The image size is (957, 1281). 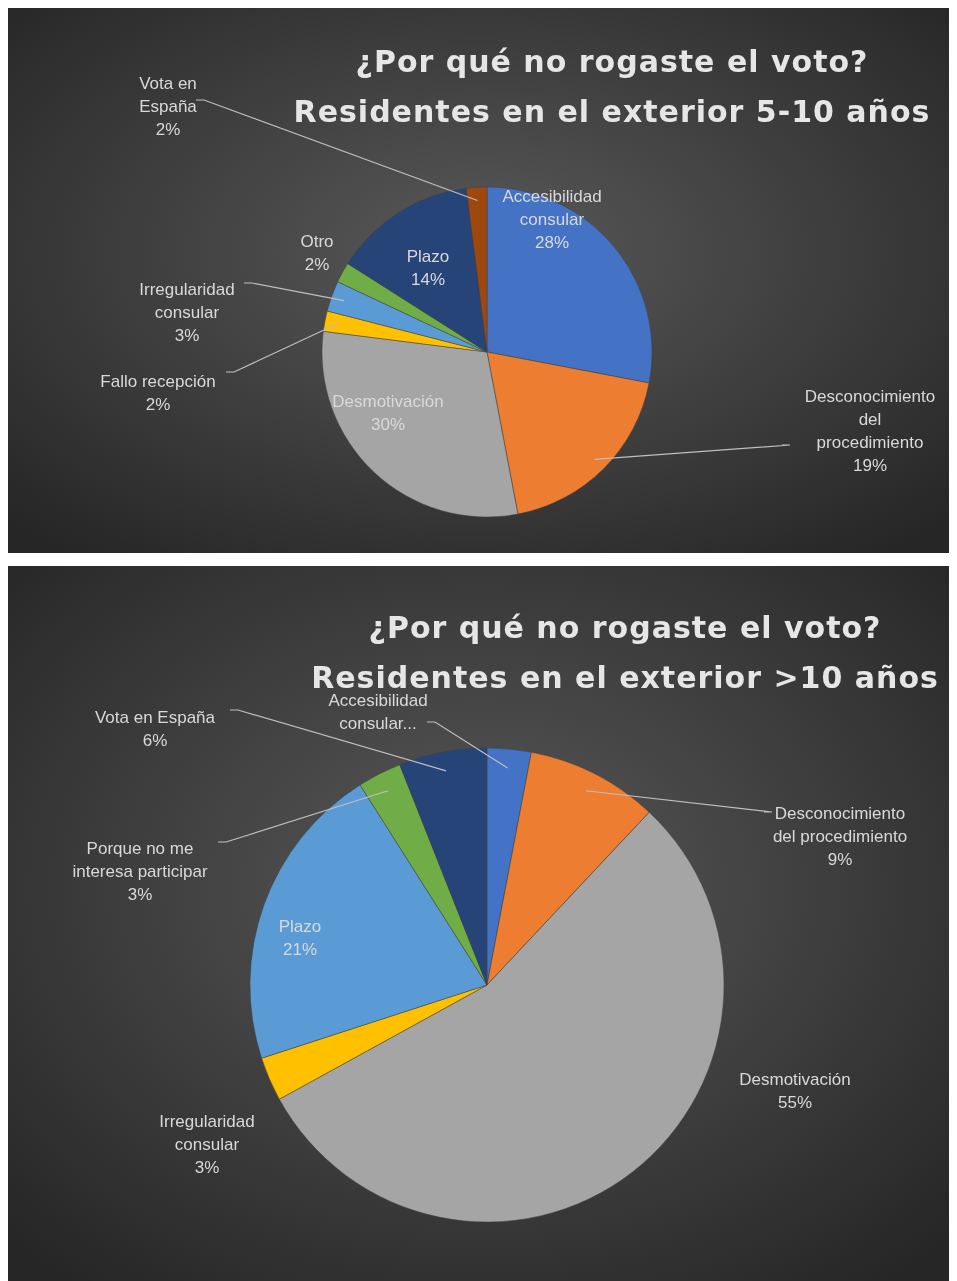 What do you see at coordinates (140, 860) in the screenshot?
I see `slice-label: Porque no me interesa participar` at bounding box center [140, 860].